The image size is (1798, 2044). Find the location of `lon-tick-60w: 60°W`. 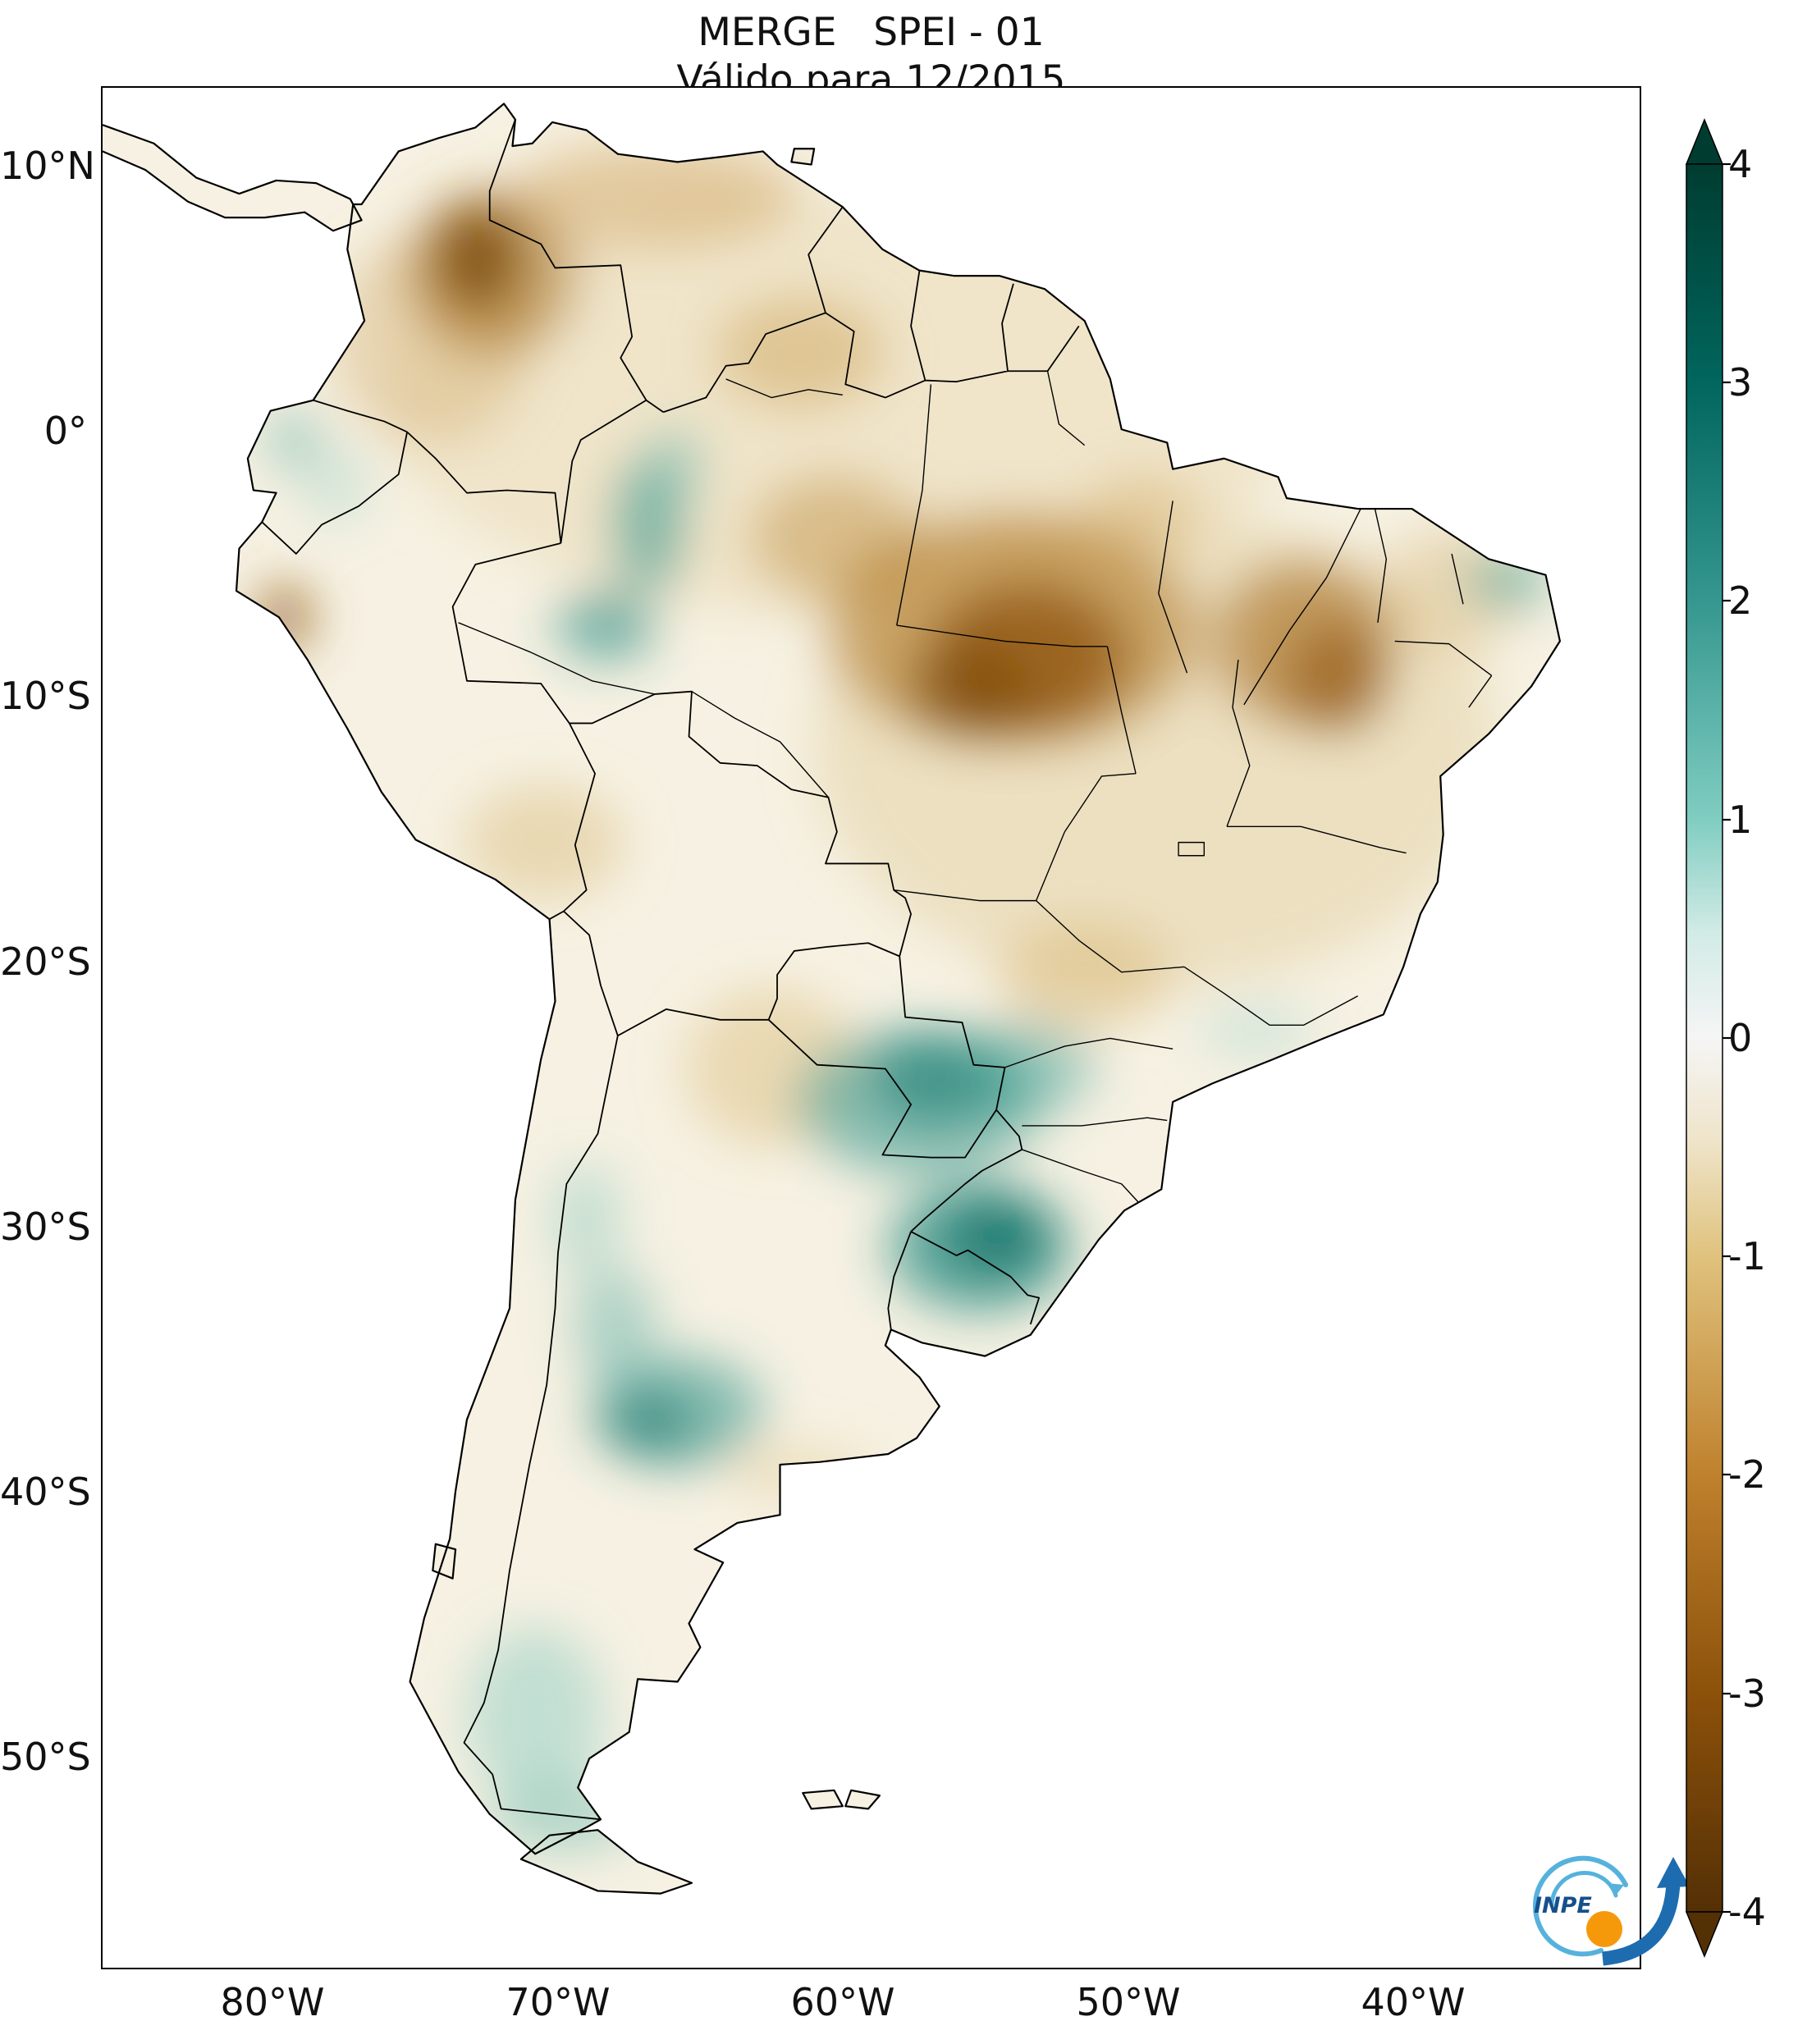

lon-tick-60w: 60°W is located at coordinates (843, 2002).